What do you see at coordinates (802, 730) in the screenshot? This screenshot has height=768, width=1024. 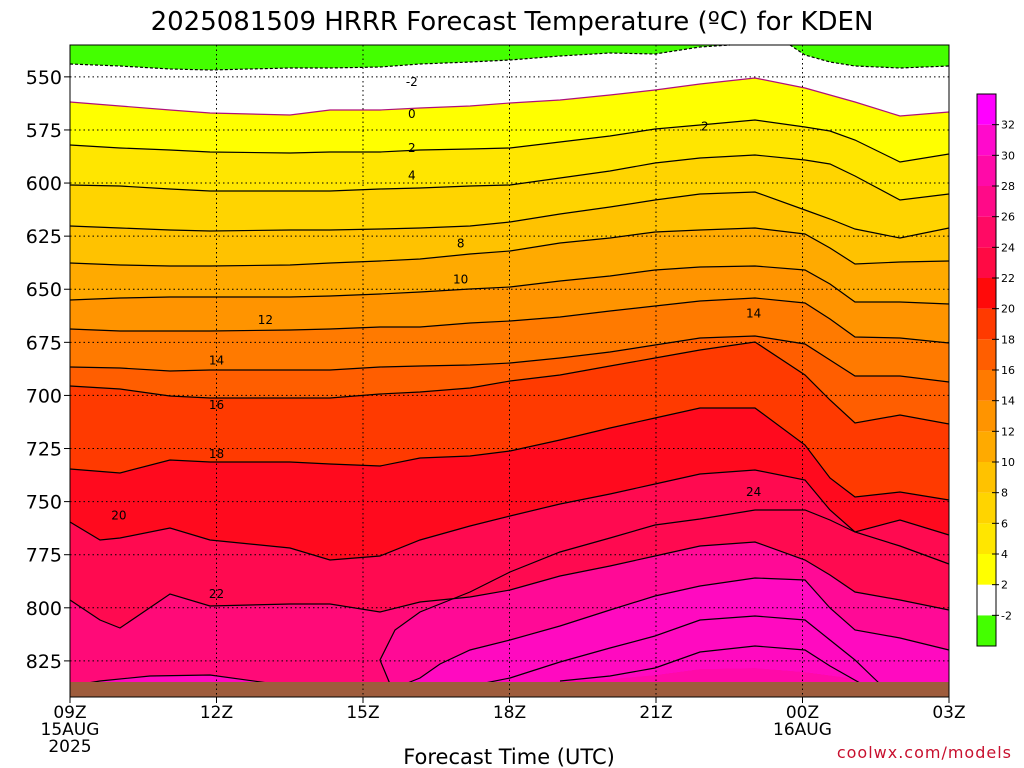 I see `x-tick-label: 16AUG` at bounding box center [802, 730].